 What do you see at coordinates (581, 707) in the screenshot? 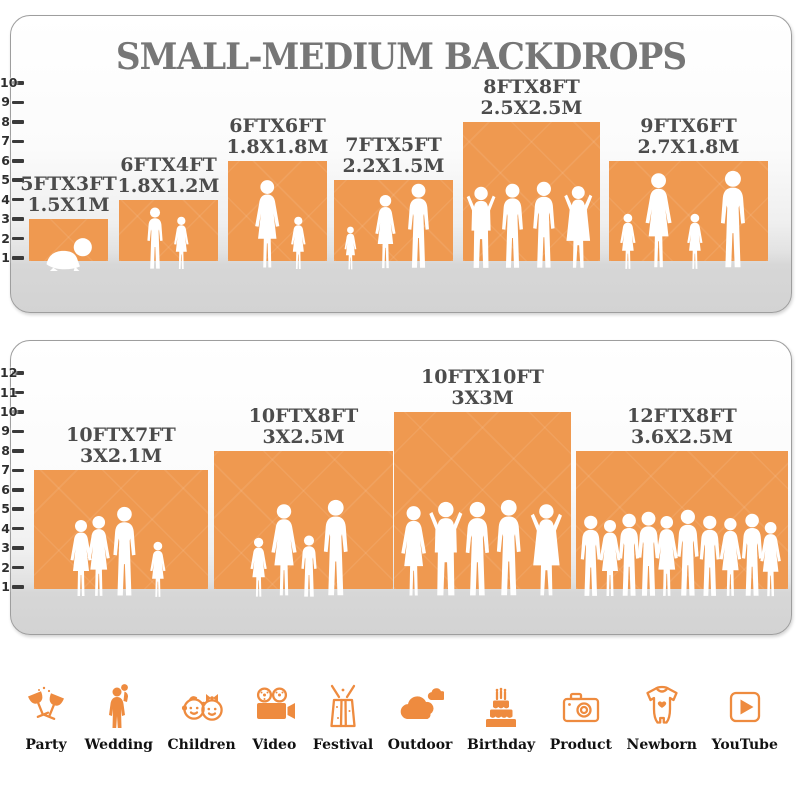
I see `product-icon` at bounding box center [581, 707].